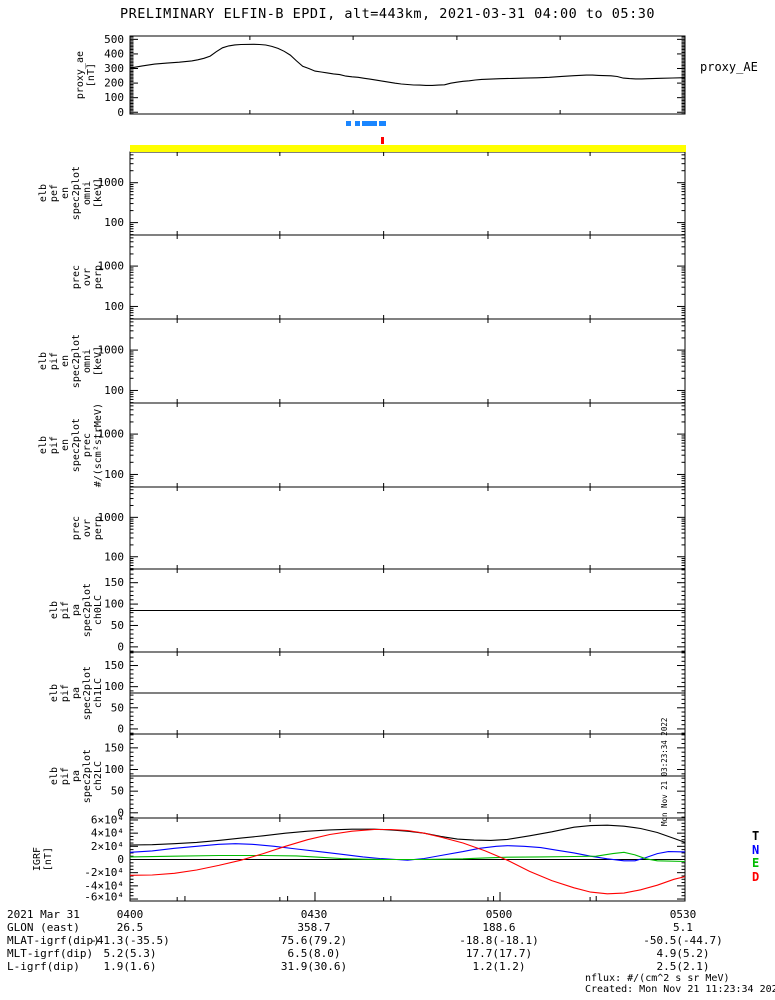  I want to click on l-value: 1.9(1.6), so click(130, 966).